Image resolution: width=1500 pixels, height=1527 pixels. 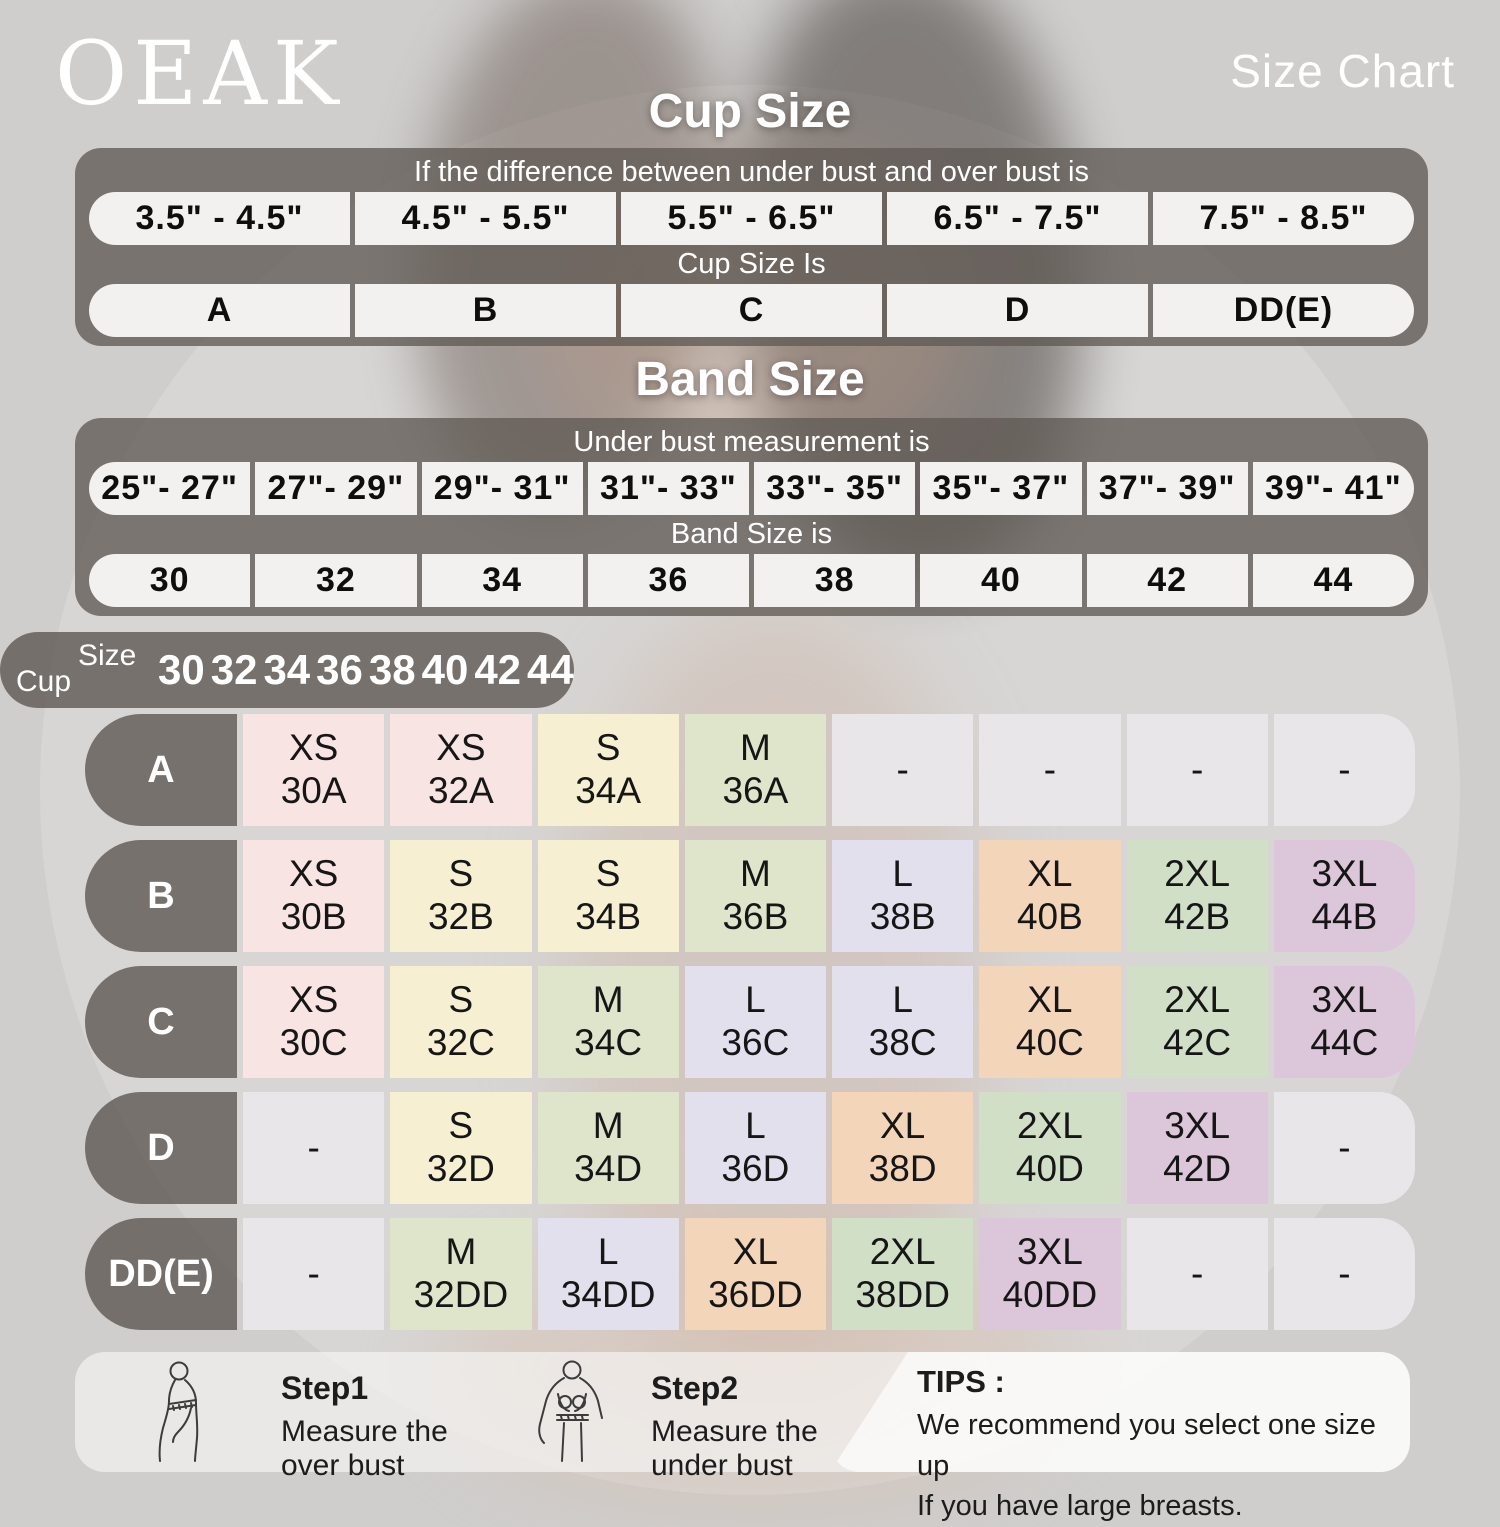 What do you see at coordinates (755, 896) in the screenshot?
I see `matrix-cell: M 36B` at bounding box center [755, 896].